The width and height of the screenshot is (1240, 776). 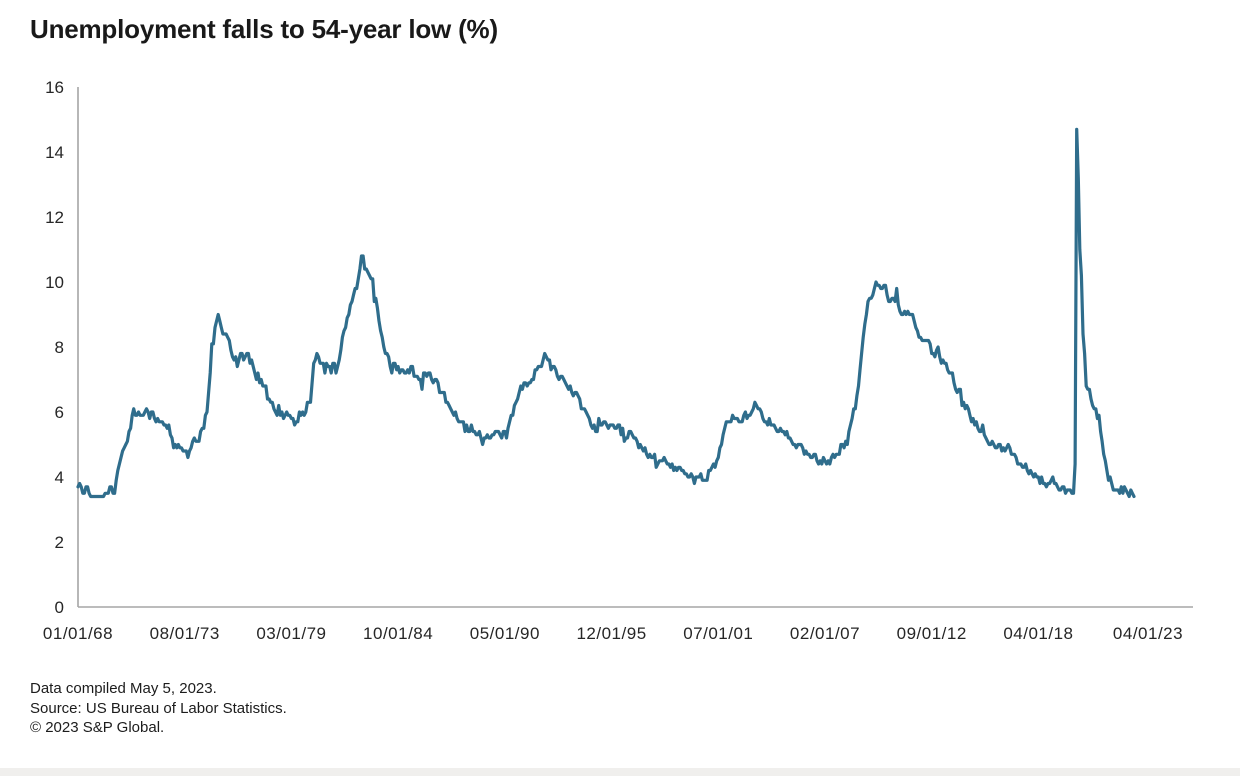 I want to click on x-tick-label: 08/01/73, so click(x=185, y=633).